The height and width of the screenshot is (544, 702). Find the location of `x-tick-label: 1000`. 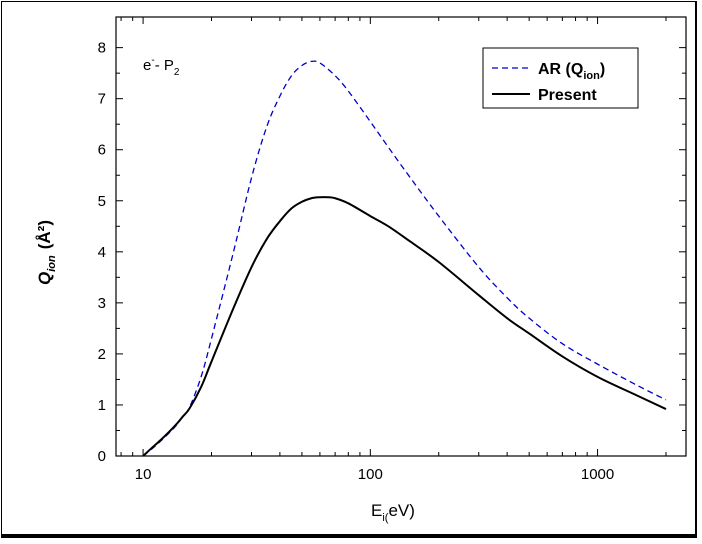

x-tick-label: 1000 is located at coordinates (597, 474).